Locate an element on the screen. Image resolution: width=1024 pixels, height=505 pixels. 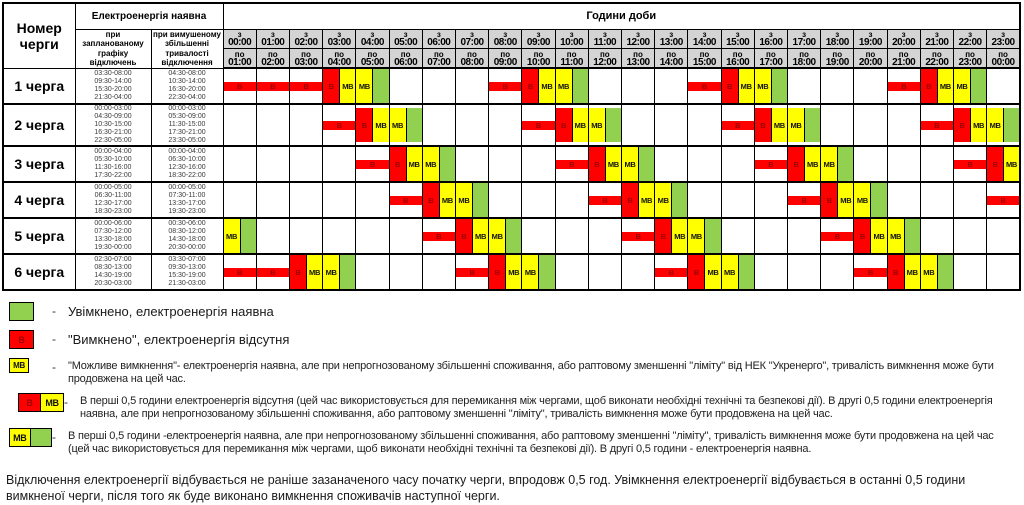
queue-label: 6 черга is located at coordinates (39, 272).